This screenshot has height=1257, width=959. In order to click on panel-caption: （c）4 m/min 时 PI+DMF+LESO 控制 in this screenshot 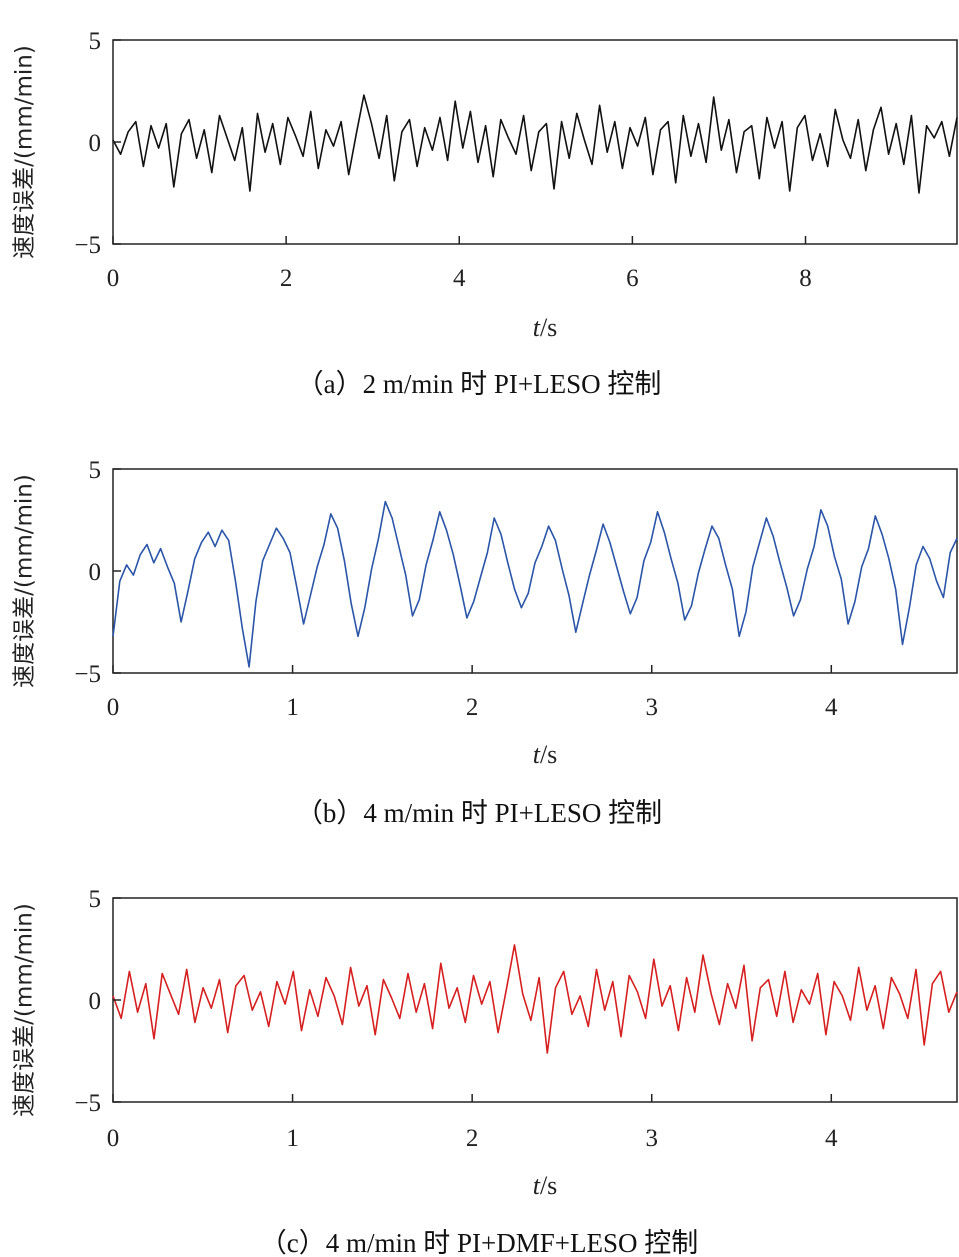, I will do `click(479, 1242)`.